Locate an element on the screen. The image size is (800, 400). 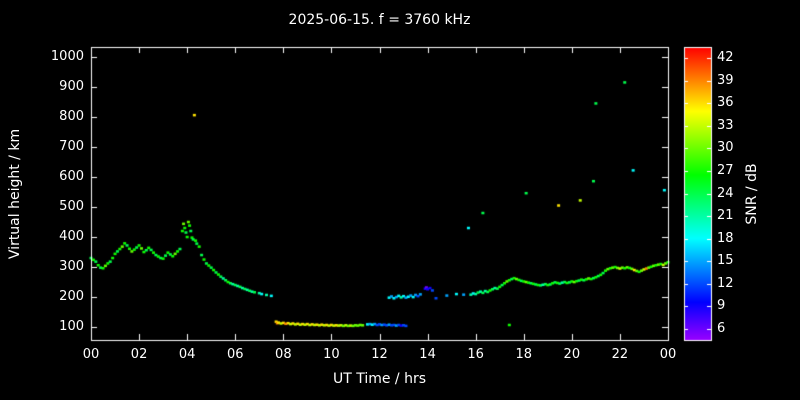
colorbar-tick-label: 9 is located at coordinates (721, 306).